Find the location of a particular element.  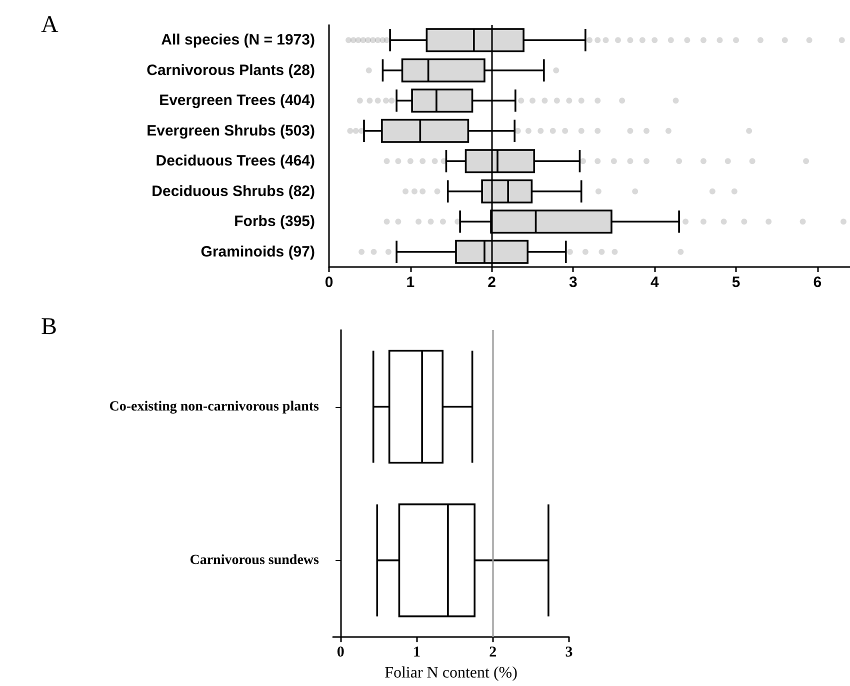

y-tick-label: Carnivorous sundews is located at coordinates (255, 560).